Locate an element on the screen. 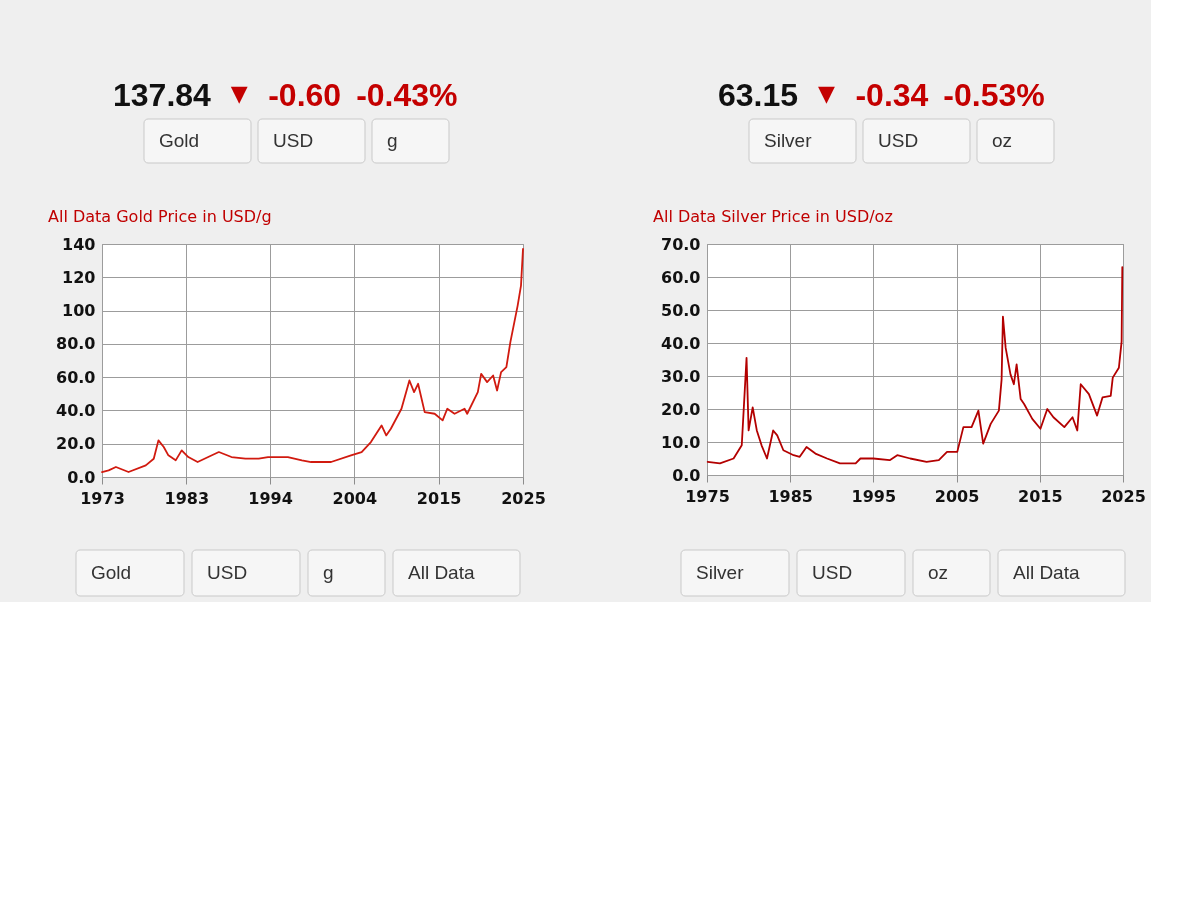 Image resolution: width=1200 pixels, height=900 pixels. x-tick-label: 1995 is located at coordinates (874, 496).